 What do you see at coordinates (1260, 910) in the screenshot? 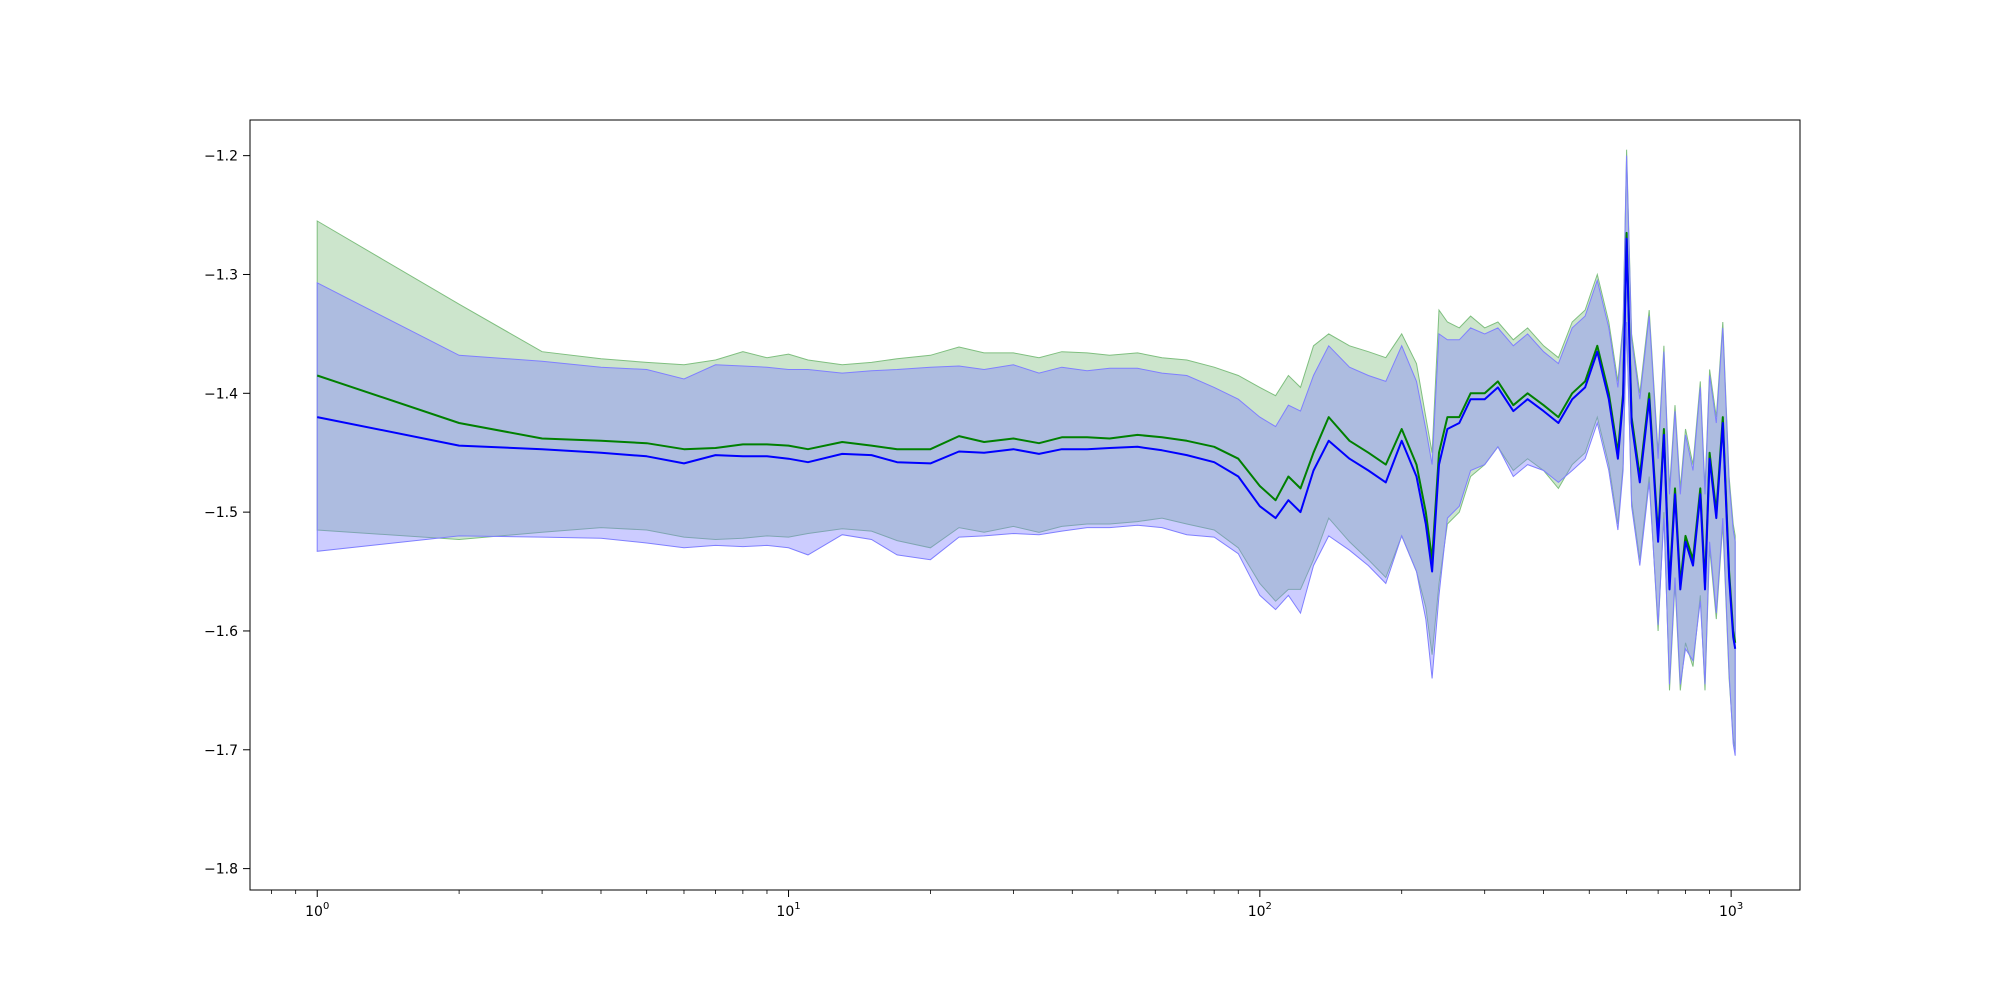
I see `x-tick-label: 10²` at bounding box center [1260, 910].